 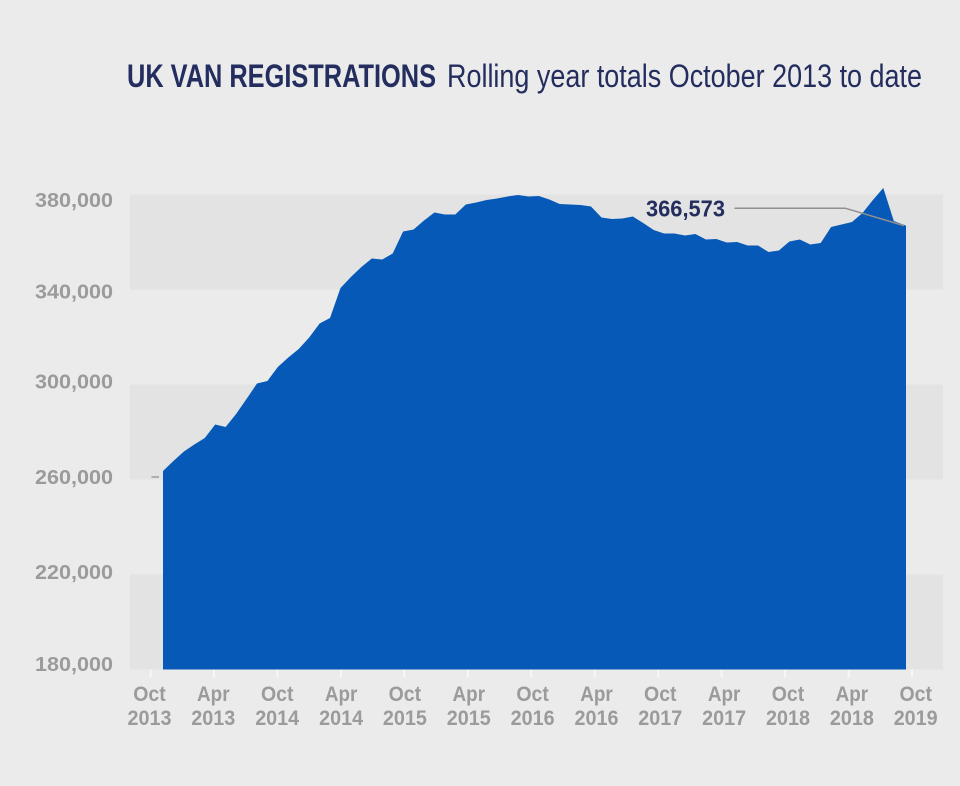 I want to click on svg-text: 260,000, so click(x=74, y=477).